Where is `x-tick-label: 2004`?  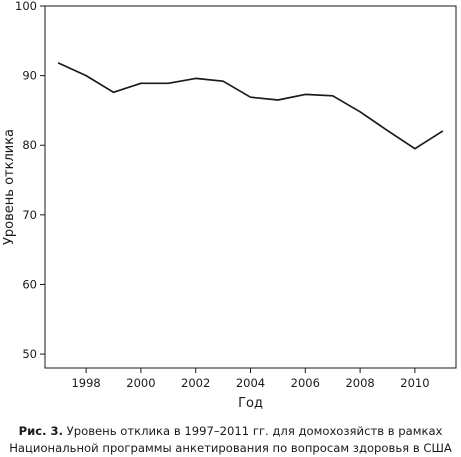 x-tick-label: 2004 is located at coordinates (250, 383).